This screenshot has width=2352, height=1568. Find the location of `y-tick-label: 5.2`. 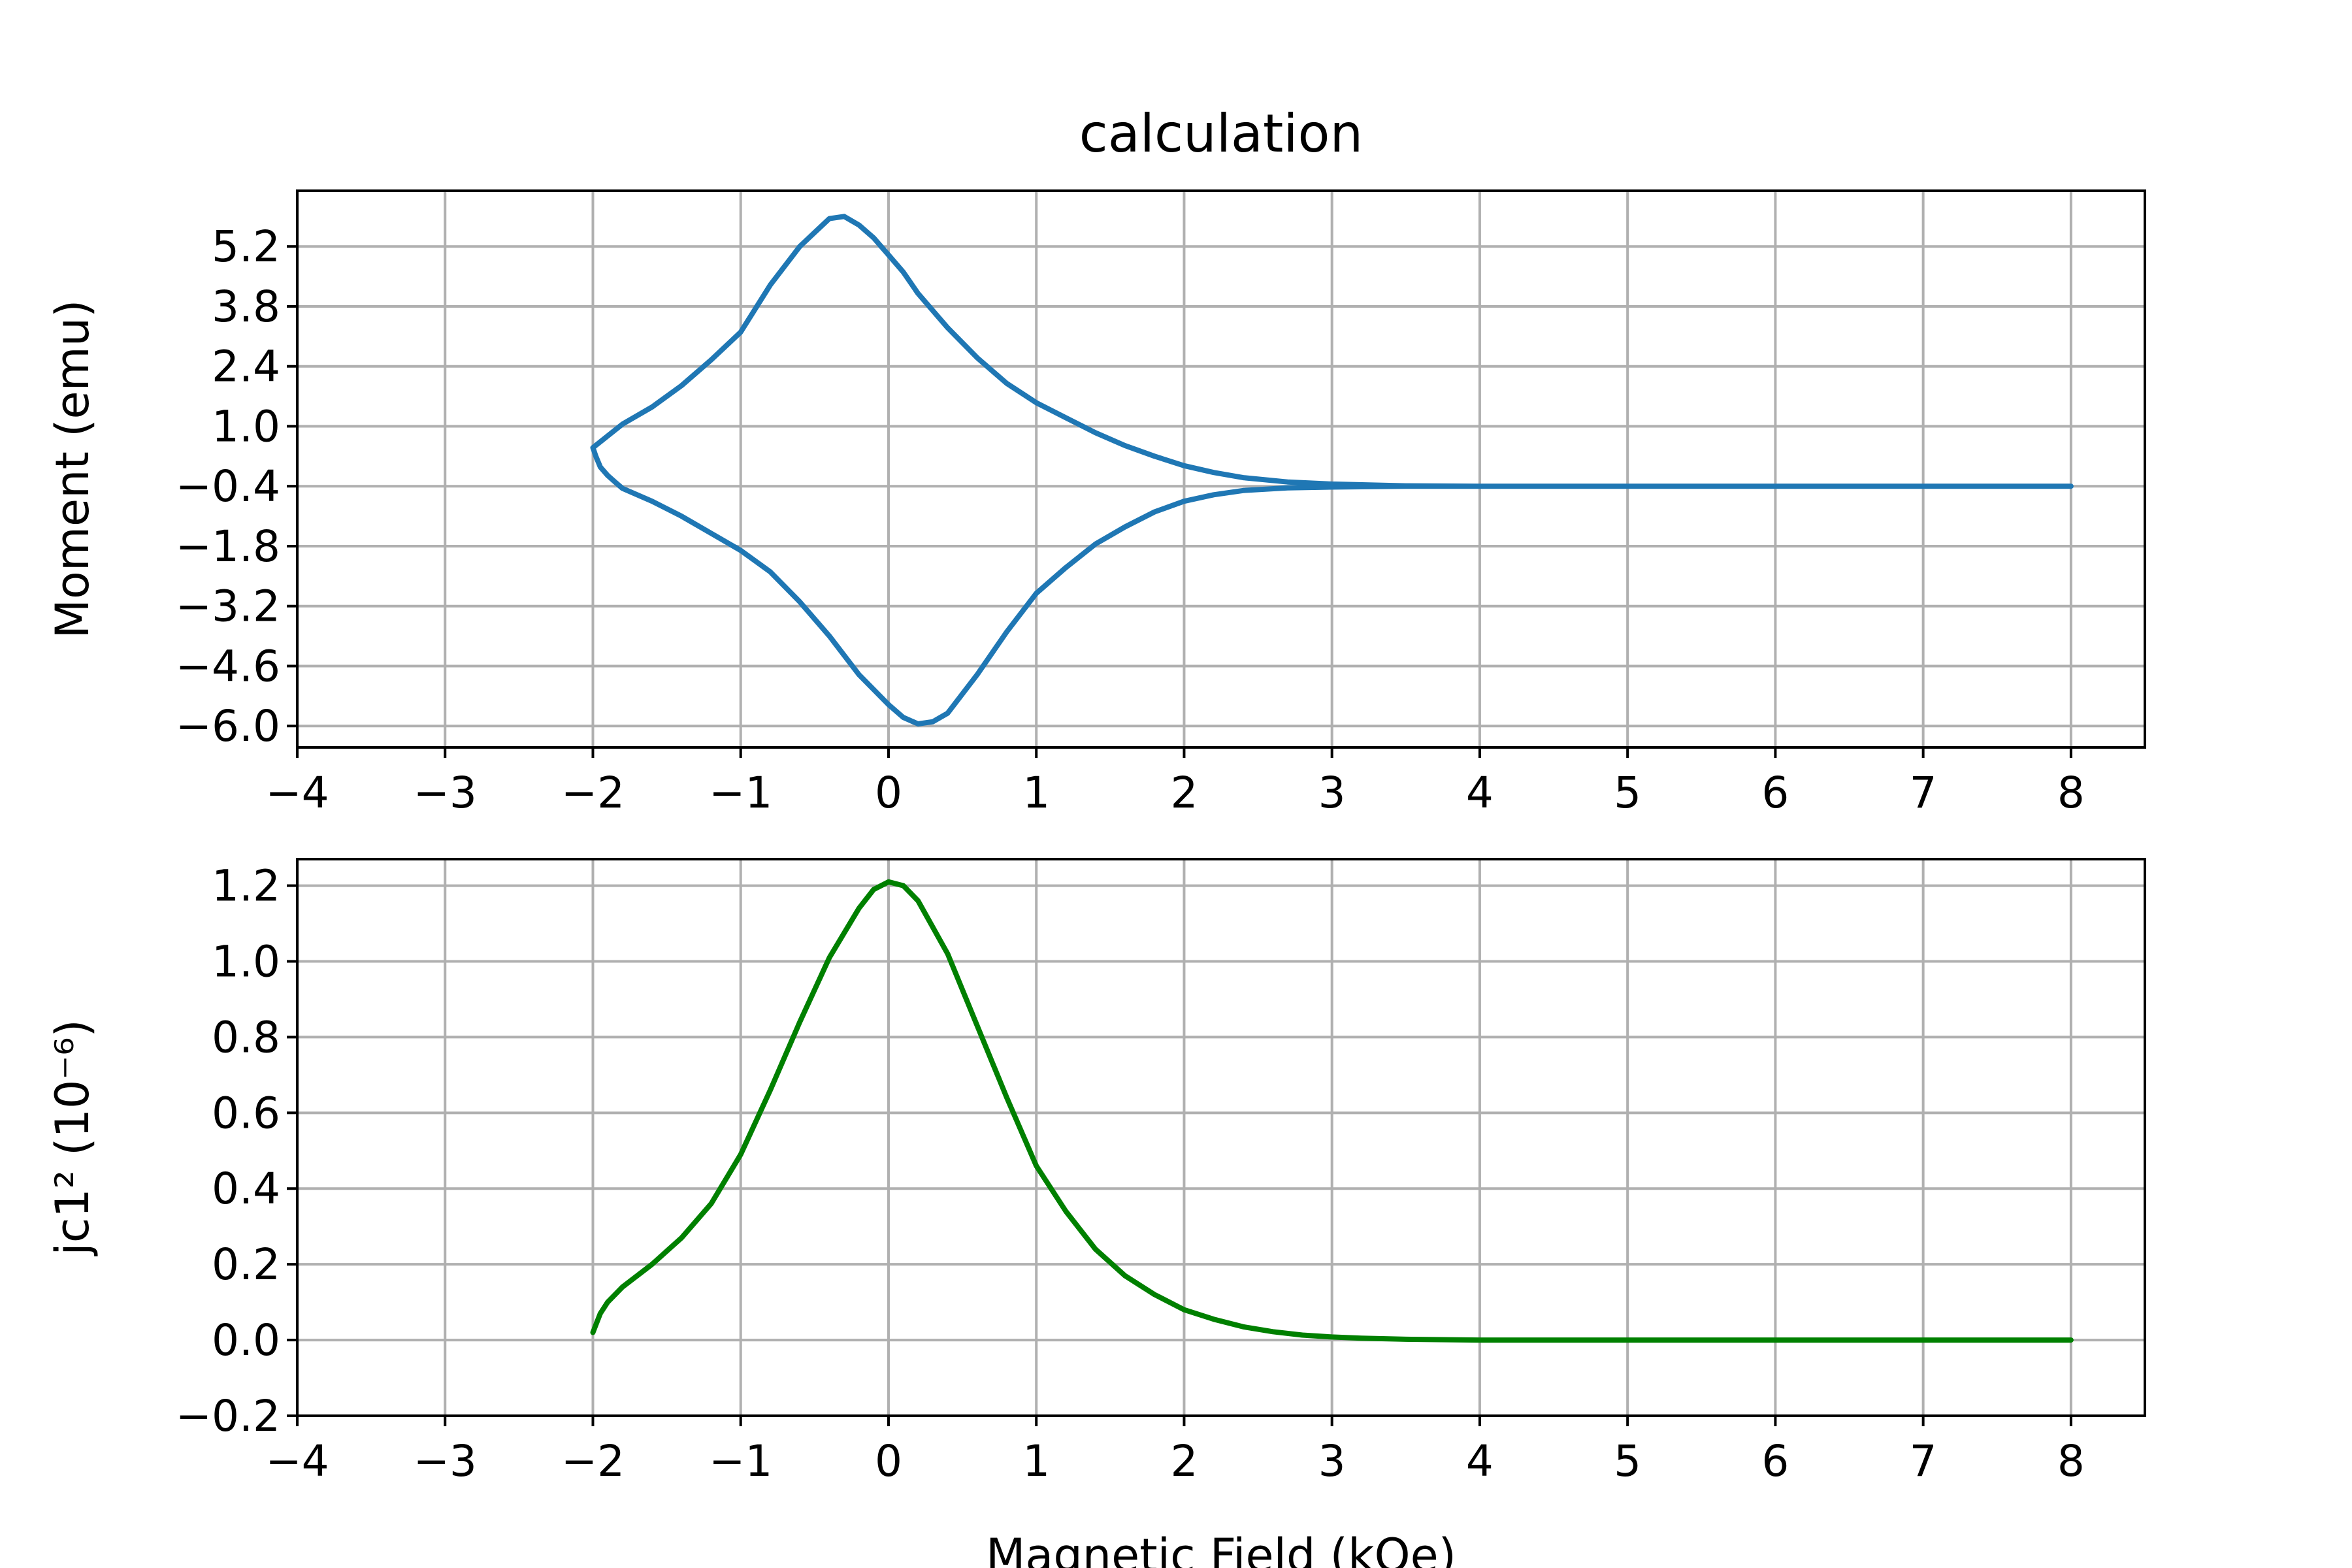

y-tick-label: 5.2 is located at coordinates (246, 246).